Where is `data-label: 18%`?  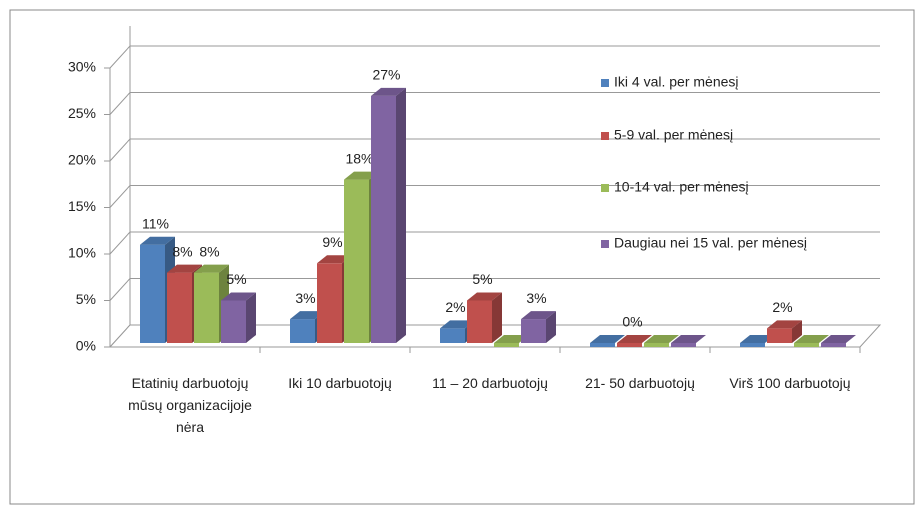 data-label: 18% is located at coordinates (359, 158).